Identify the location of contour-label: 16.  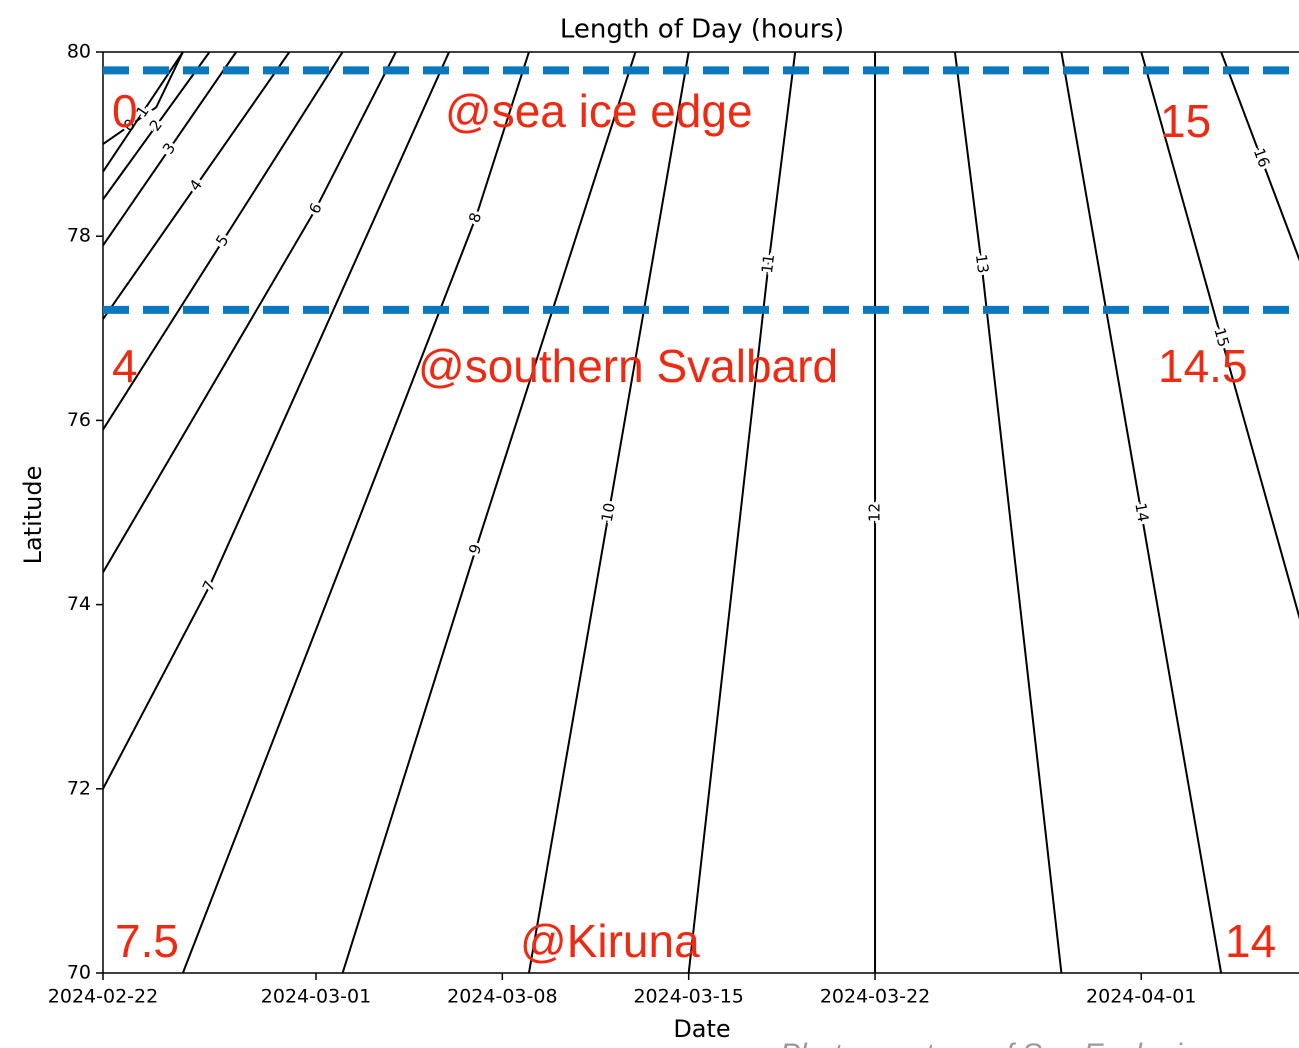
(1262, 158).